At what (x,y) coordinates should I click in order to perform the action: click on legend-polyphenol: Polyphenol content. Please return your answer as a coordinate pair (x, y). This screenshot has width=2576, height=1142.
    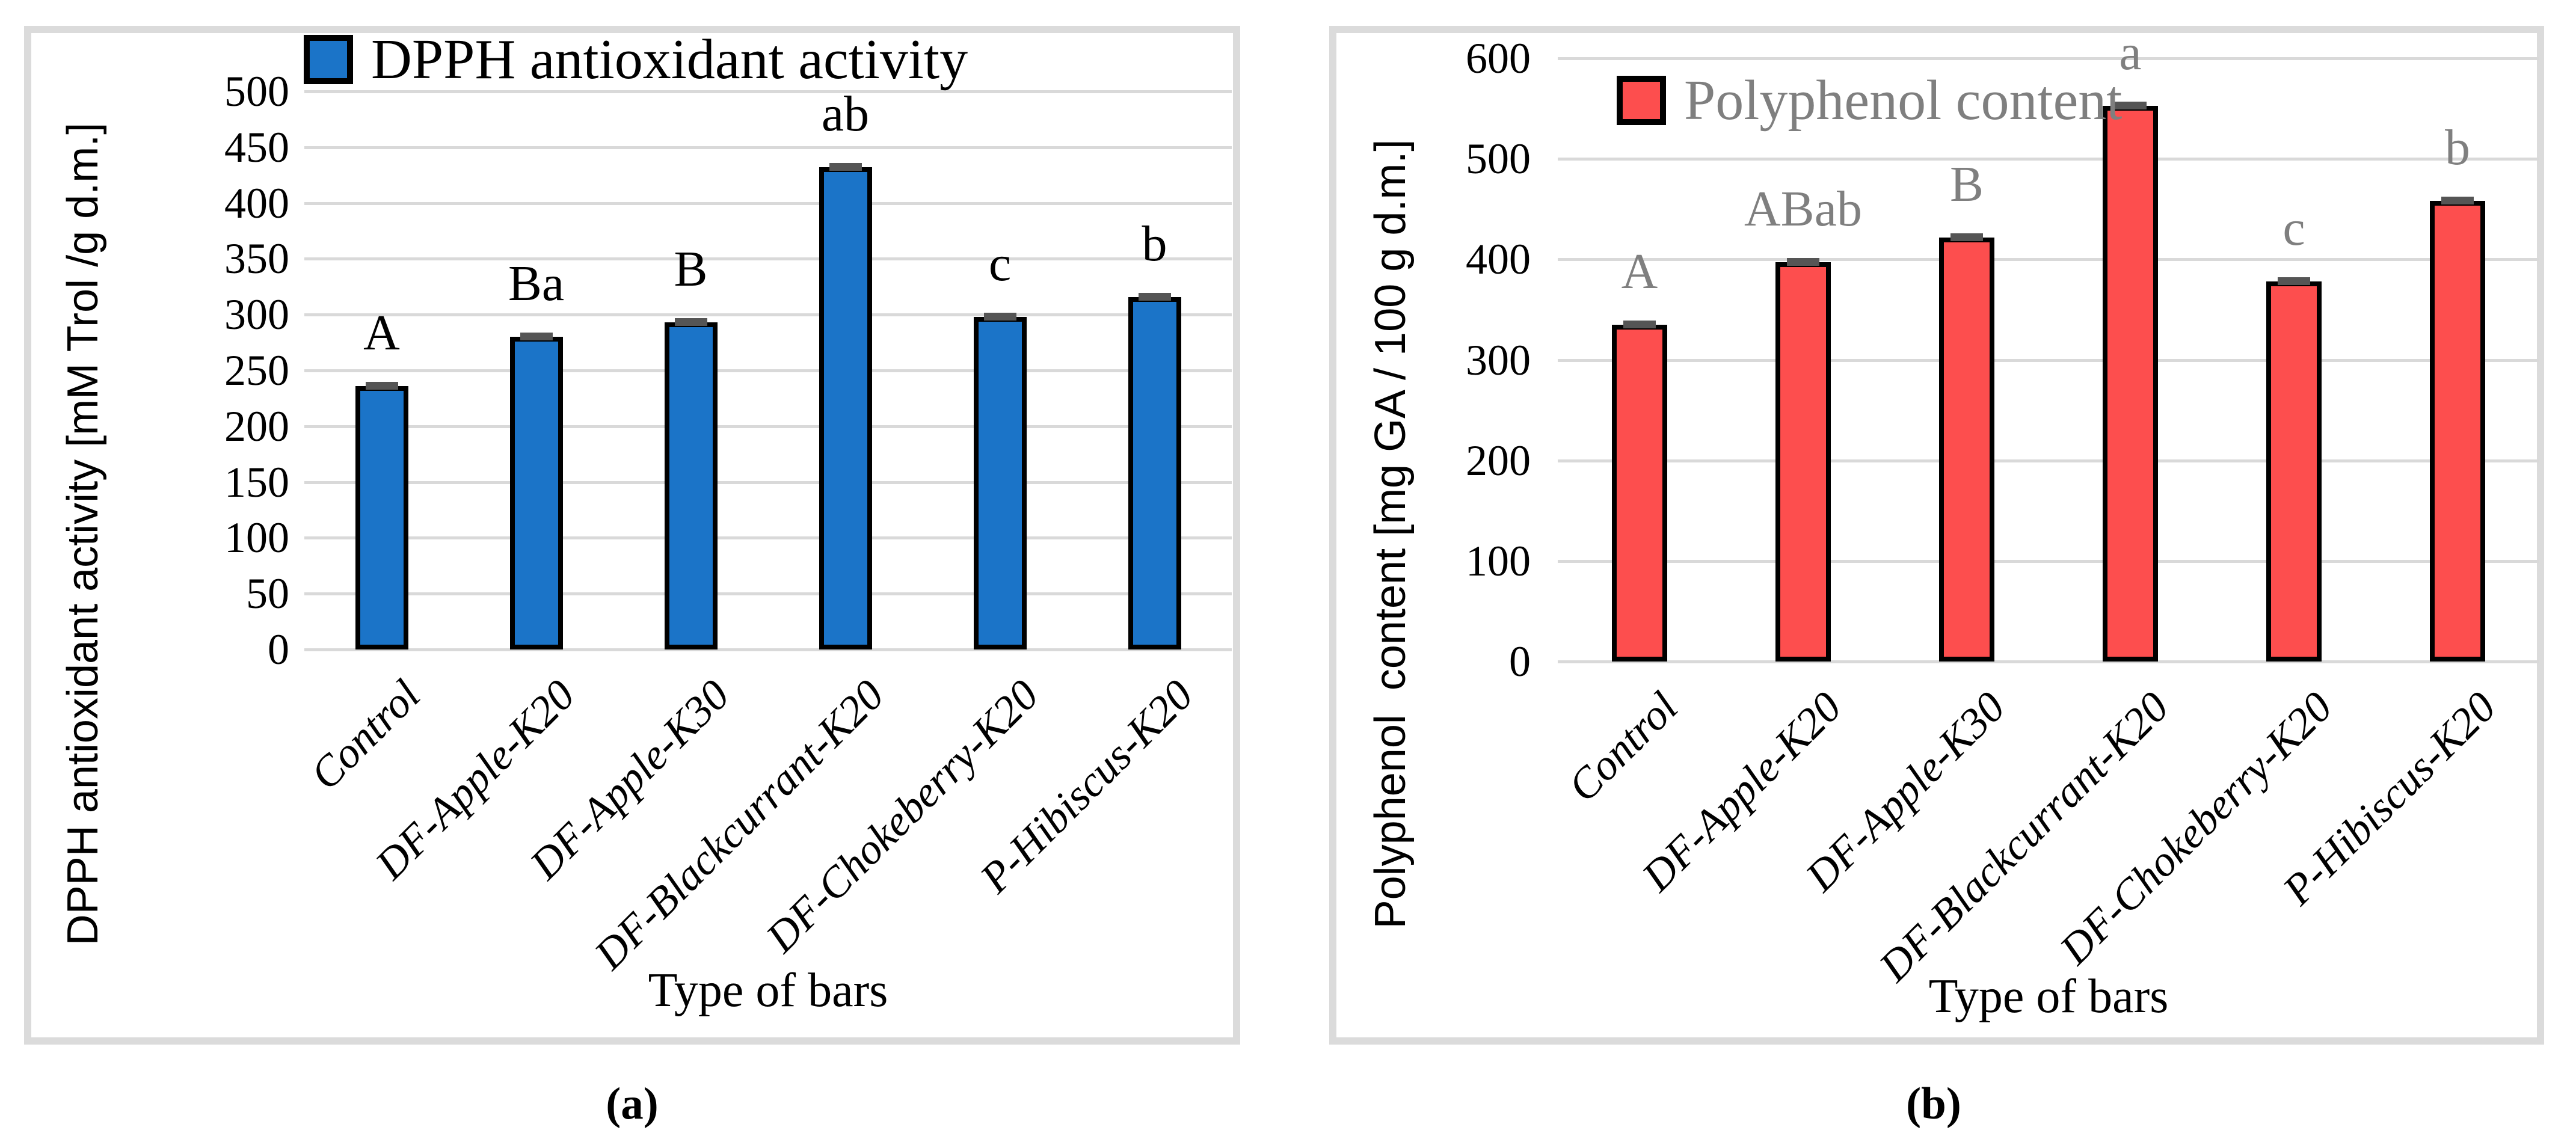
    Looking at the image, I should click on (1869, 100).